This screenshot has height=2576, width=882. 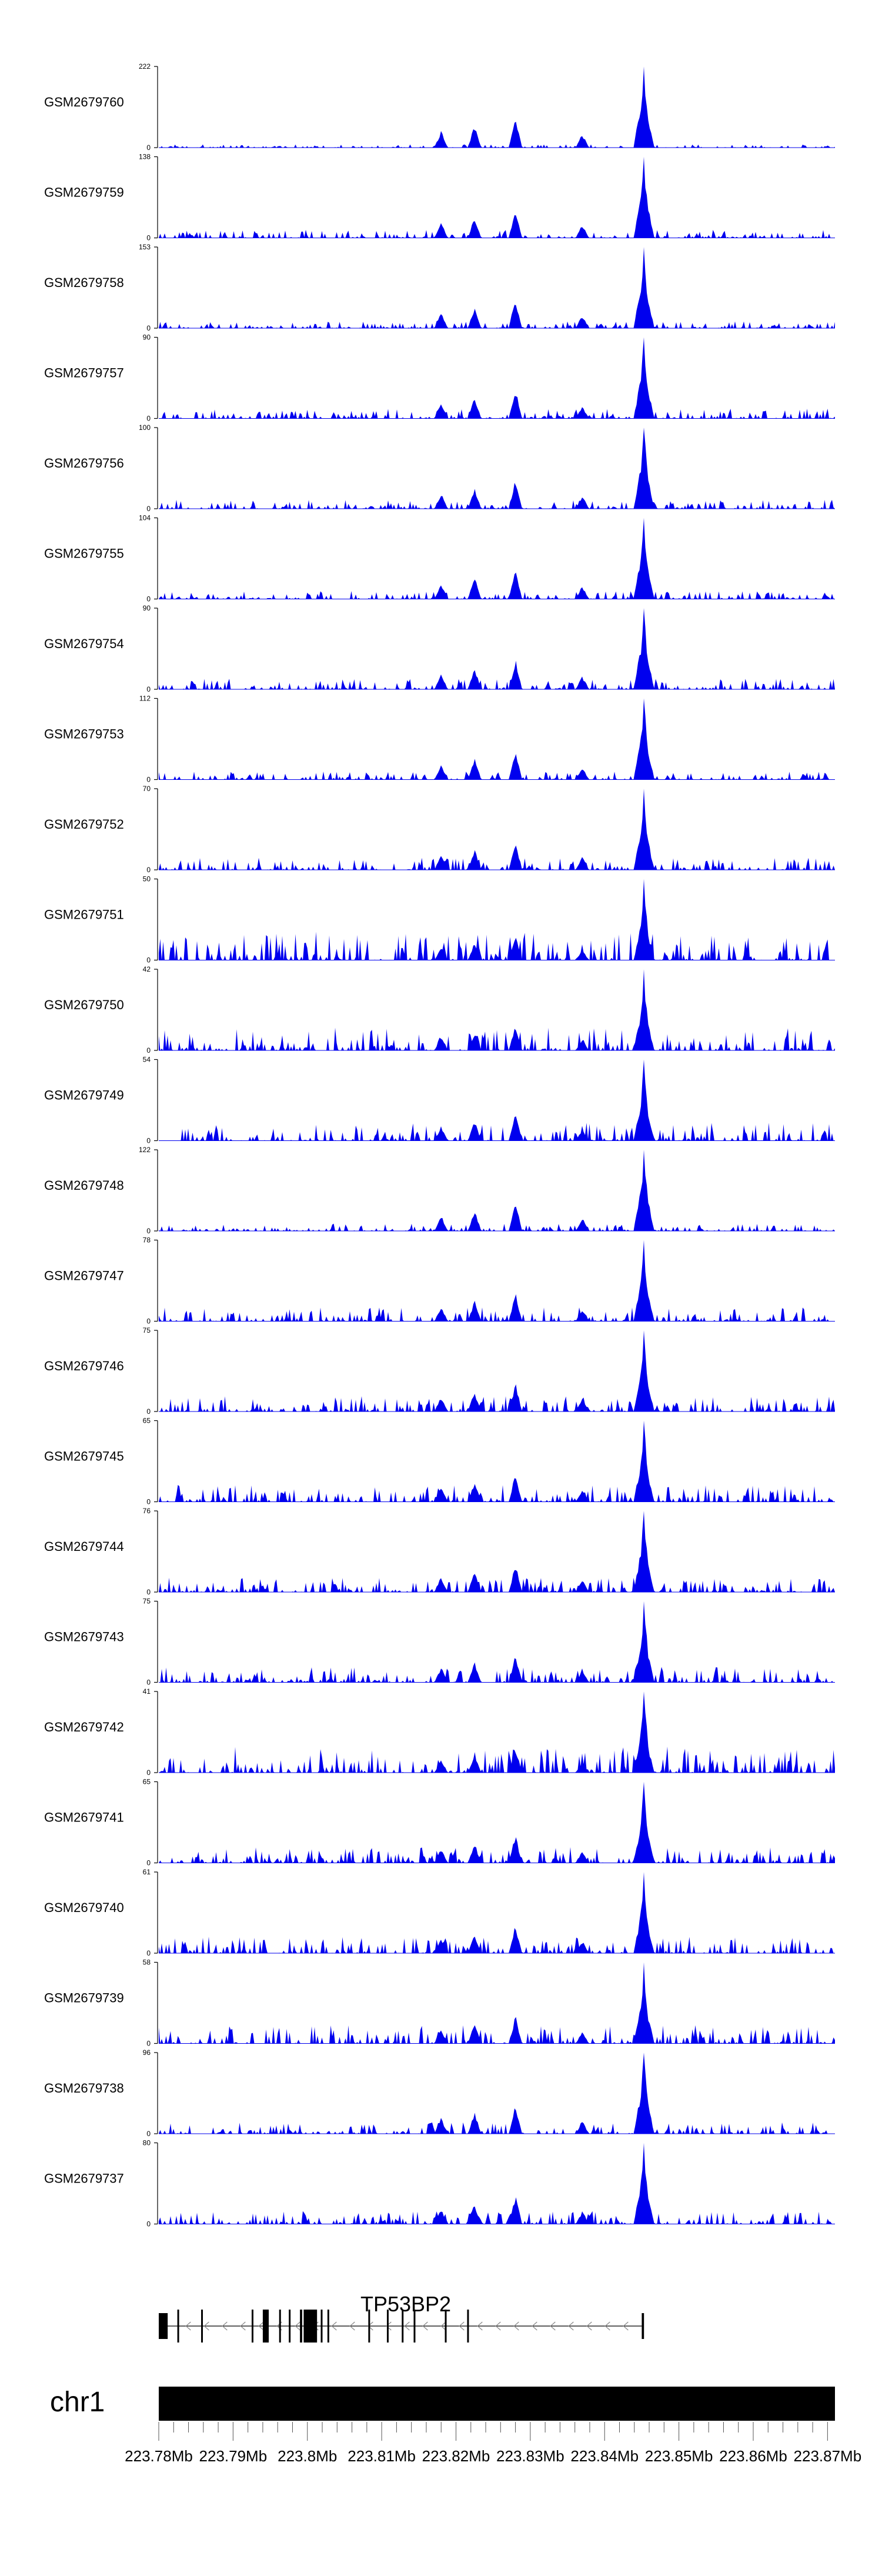 I want to click on y-tick-max-label: 100, so click(x=145, y=427).